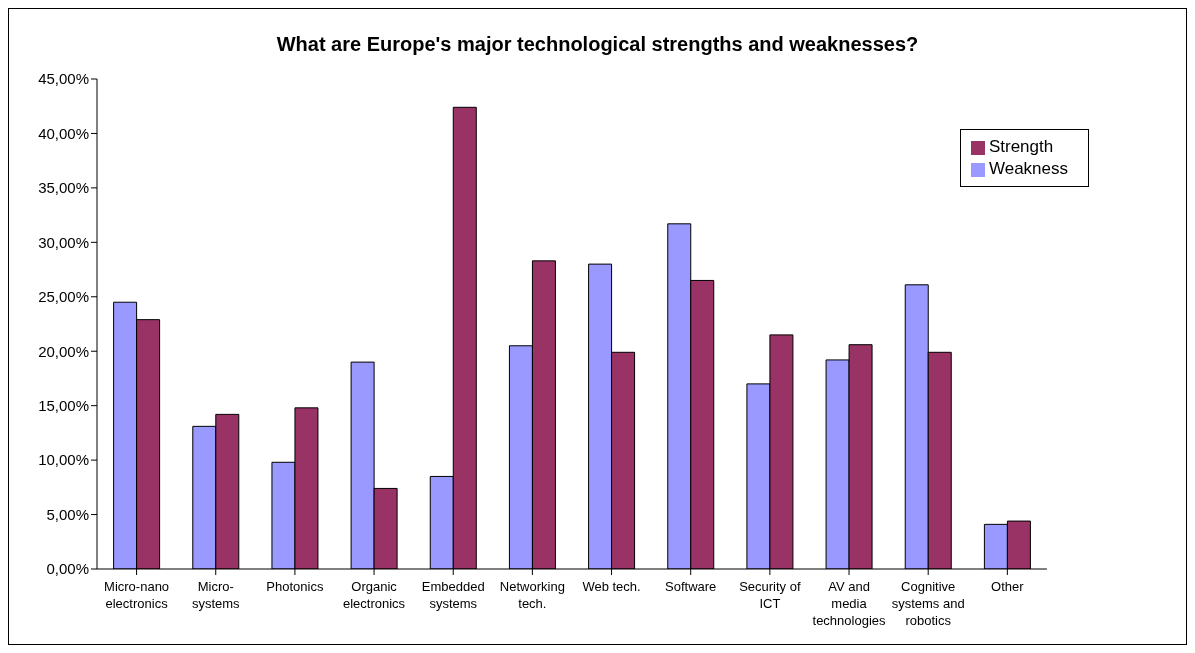 The width and height of the screenshot is (1195, 653). What do you see at coordinates (770, 595) in the screenshot?
I see `x-tick-label: Security of ICT` at bounding box center [770, 595].